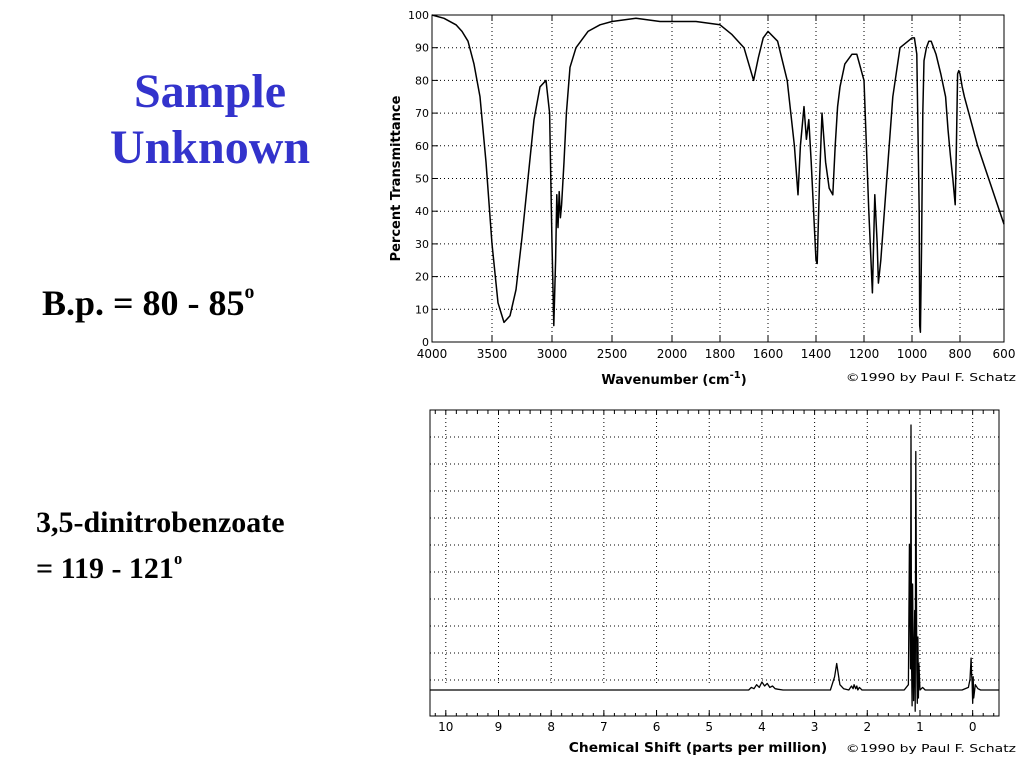 The image size is (1024, 768). I want to click on ir-y-tick-label: 40, so click(422, 211).